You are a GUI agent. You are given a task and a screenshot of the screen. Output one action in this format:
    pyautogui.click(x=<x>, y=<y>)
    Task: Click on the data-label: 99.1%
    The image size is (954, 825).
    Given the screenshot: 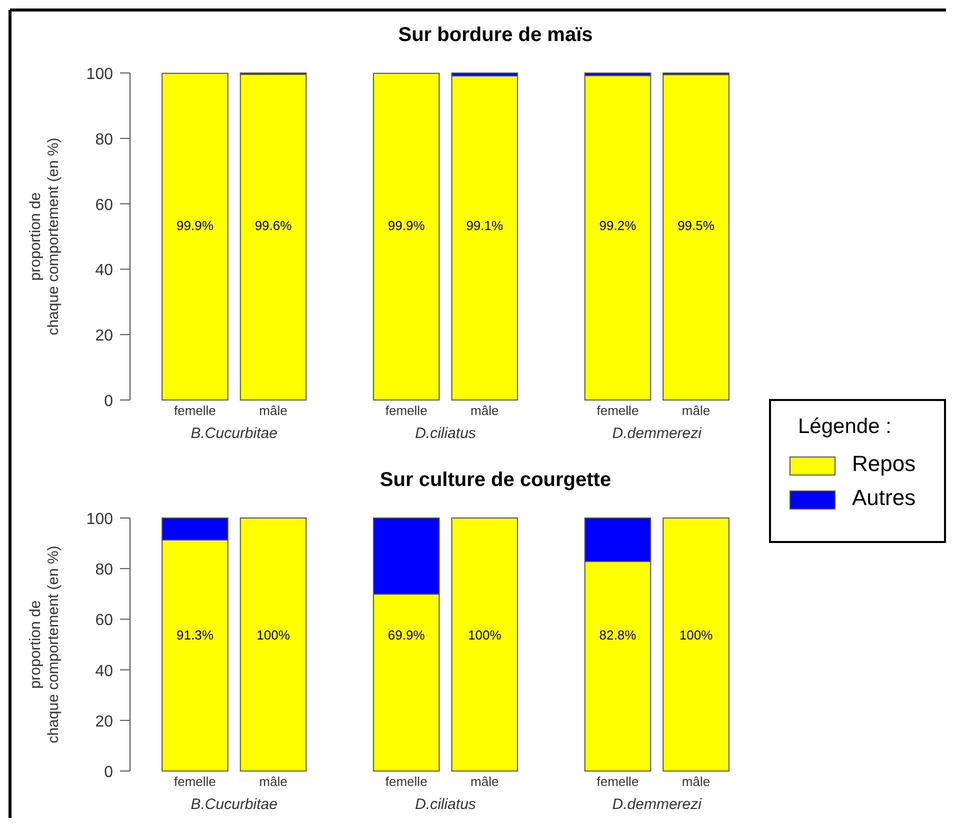 What is the action you would take?
    pyautogui.click(x=485, y=225)
    